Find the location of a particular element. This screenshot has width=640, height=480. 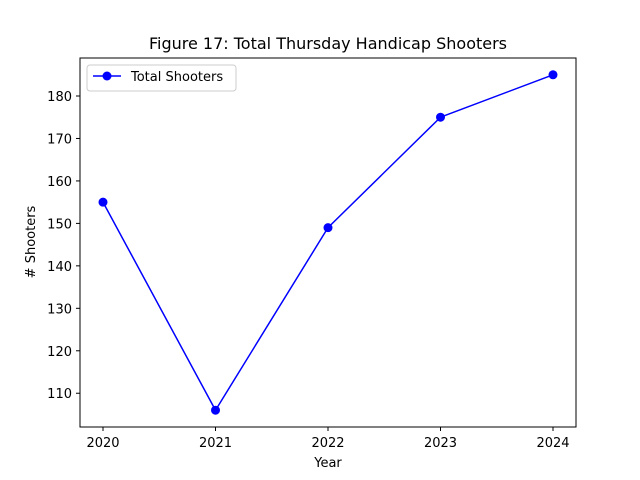

x-tick-label: 2023 is located at coordinates (440, 443).